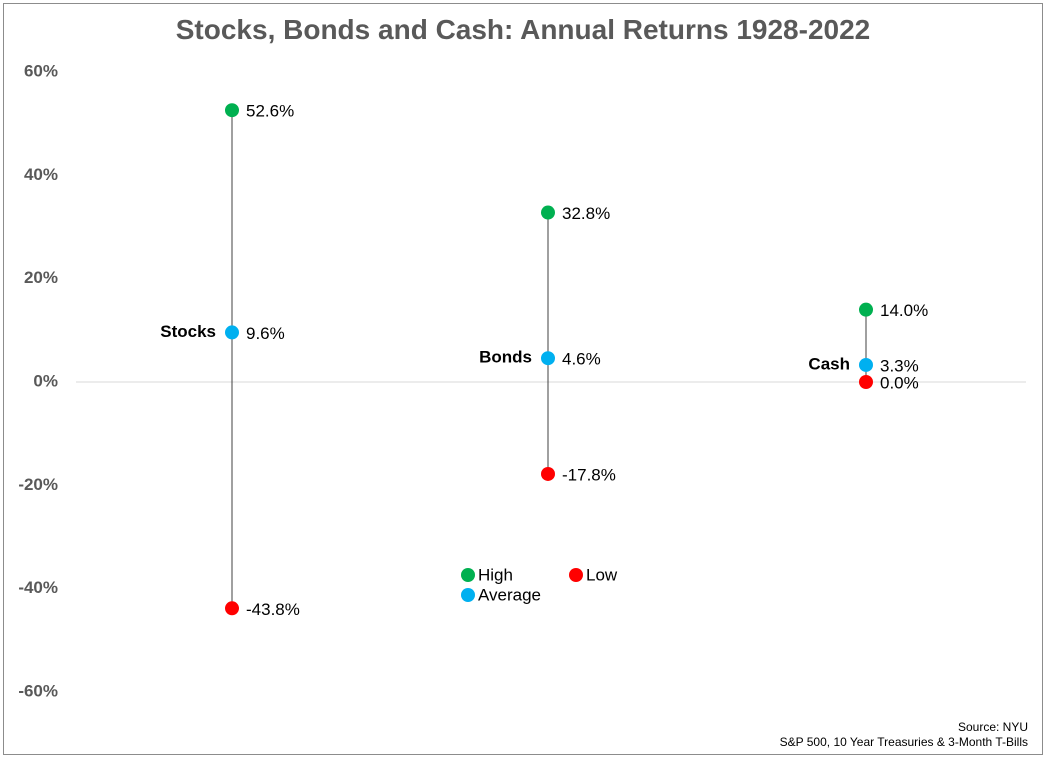  What do you see at coordinates (866, 364) in the screenshot?
I see `average-point-cash` at bounding box center [866, 364].